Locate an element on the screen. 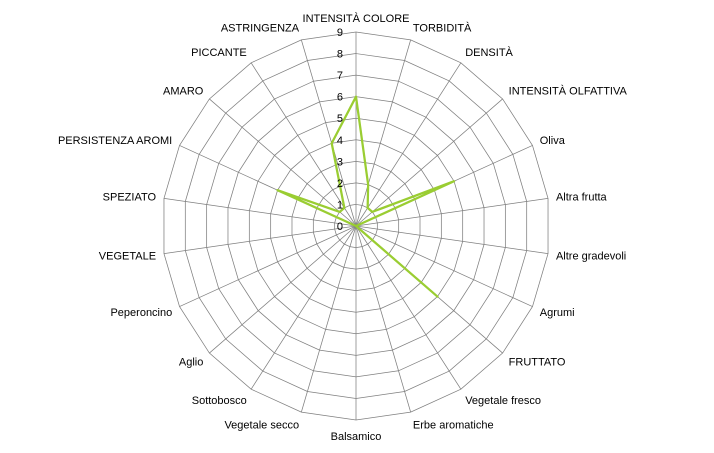 The height and width of the screenshot is (453, 714). category-label-15: Peperoncino is located at coordinates (141, 313).